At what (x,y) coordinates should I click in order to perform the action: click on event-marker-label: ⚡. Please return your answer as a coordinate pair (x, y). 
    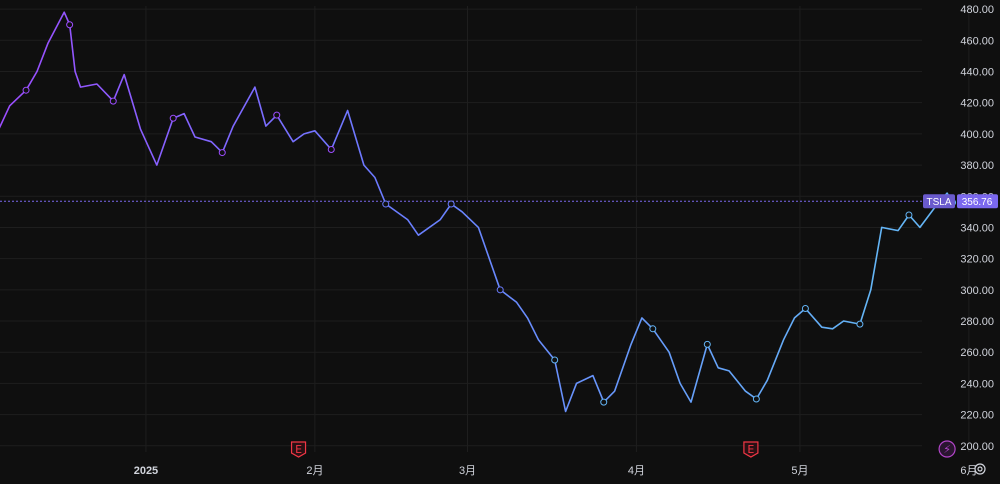
    Looking at the image, I should click on (947, 449).